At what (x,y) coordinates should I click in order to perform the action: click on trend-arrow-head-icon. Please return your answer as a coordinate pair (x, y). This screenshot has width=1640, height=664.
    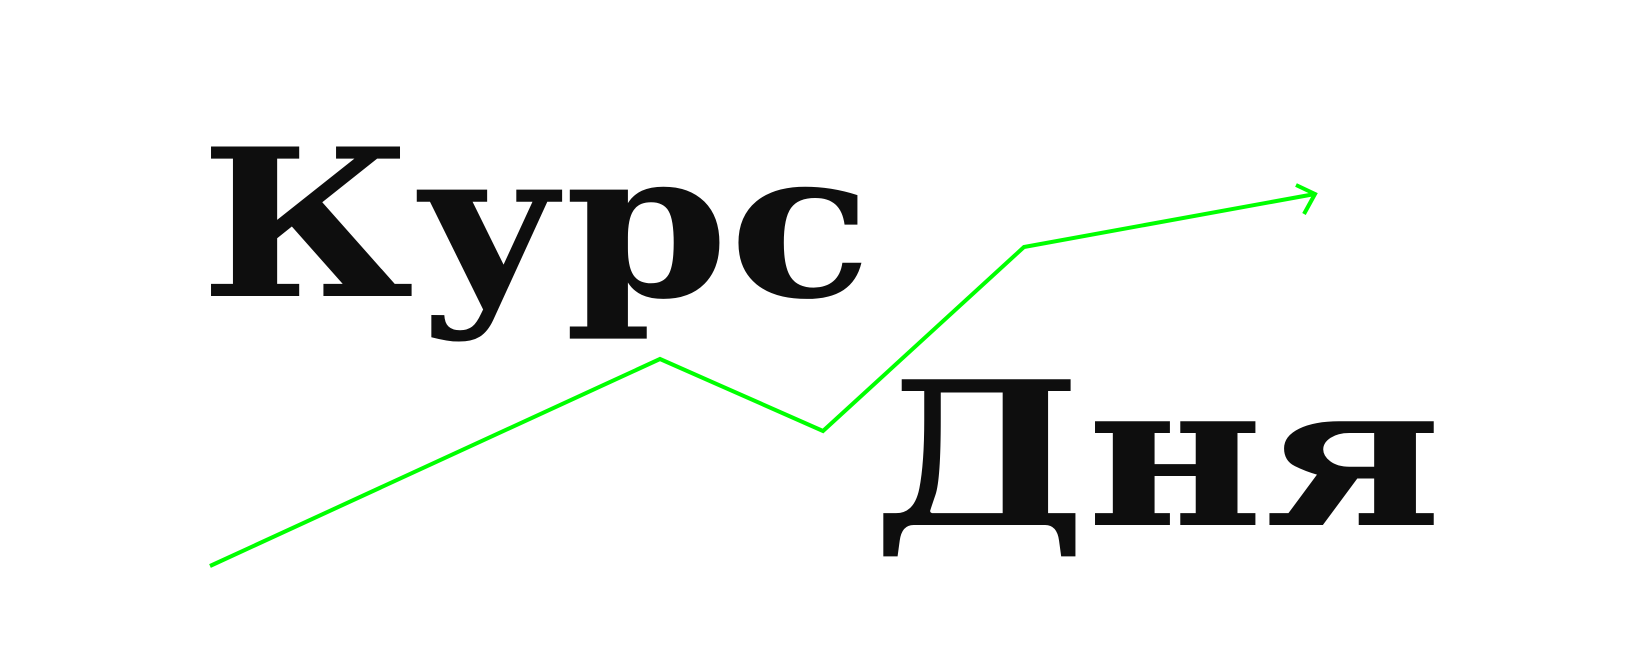
    Looking at the image, I should click on (1306, 199).